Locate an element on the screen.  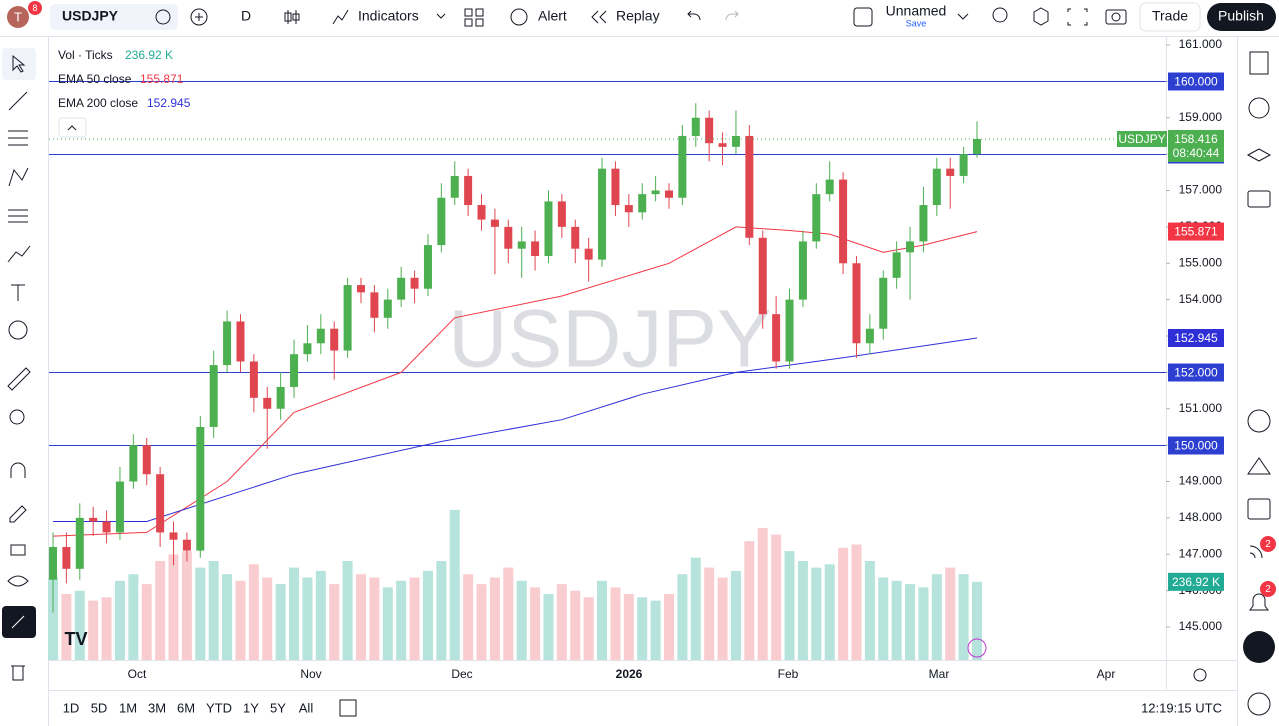
layout-name: Unnamed is located at coordinates (916, 11).